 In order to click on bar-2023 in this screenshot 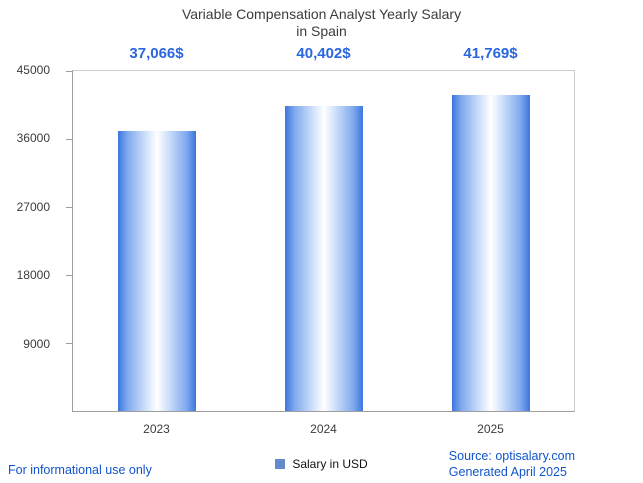, I will do `click(156, 270)`.